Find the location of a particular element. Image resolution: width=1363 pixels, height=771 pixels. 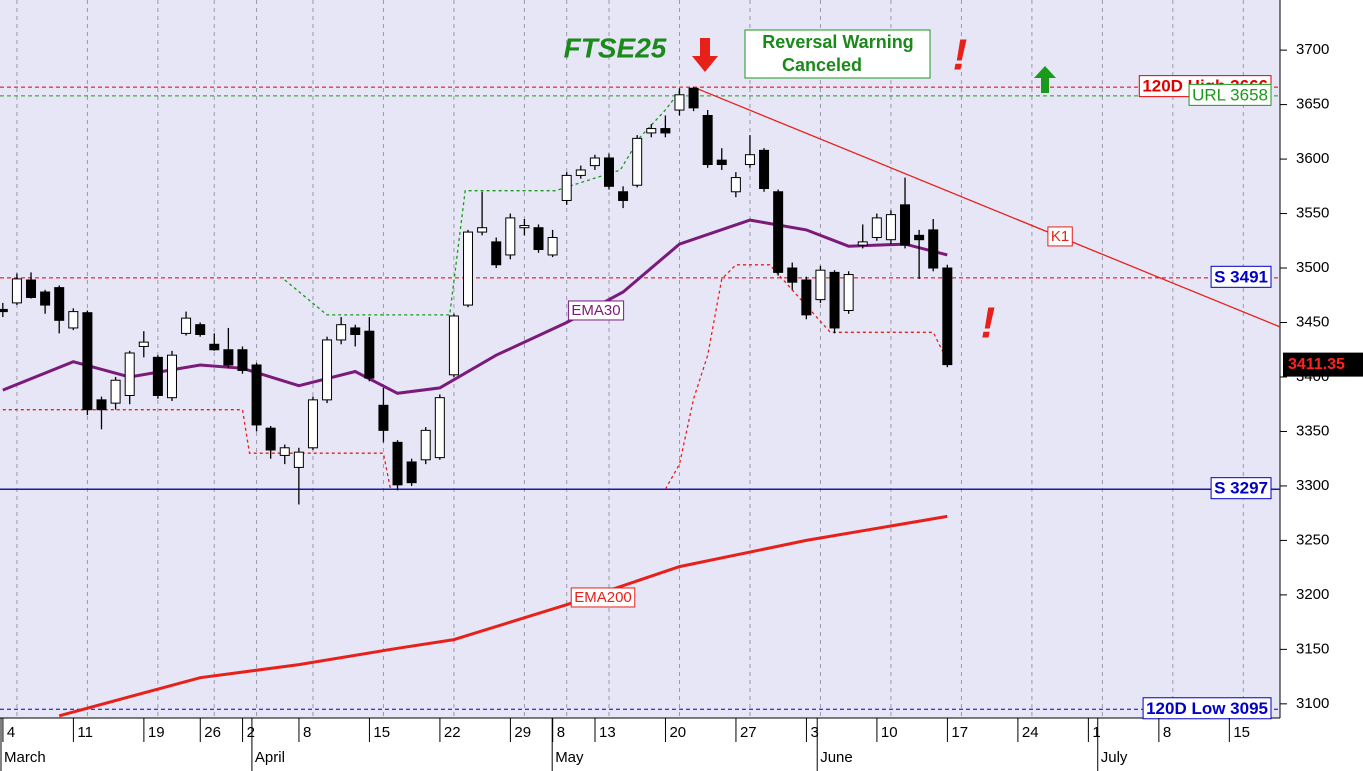

x-tick-label: 4 is located at coordinates (11, 732).